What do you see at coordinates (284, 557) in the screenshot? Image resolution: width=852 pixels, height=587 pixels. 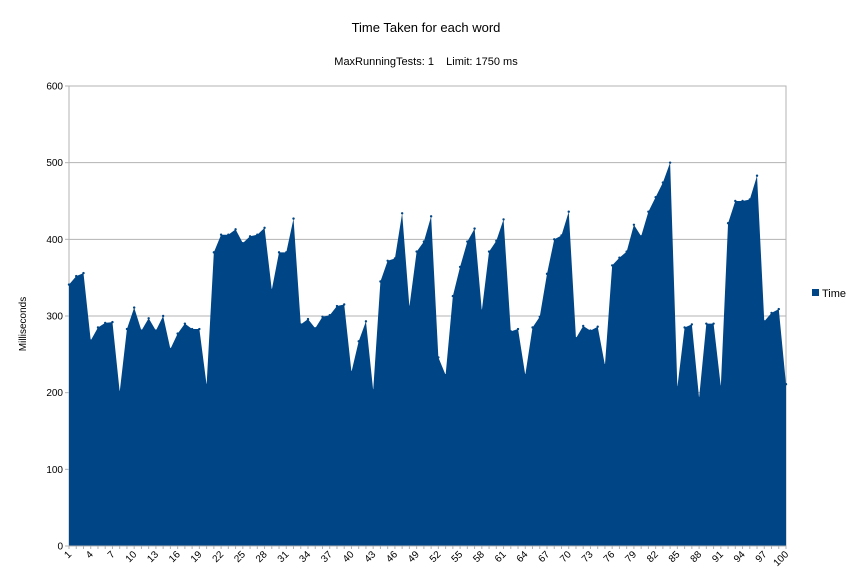 I see `x-tick-label-31: 31` at bounding box center [284, 557].